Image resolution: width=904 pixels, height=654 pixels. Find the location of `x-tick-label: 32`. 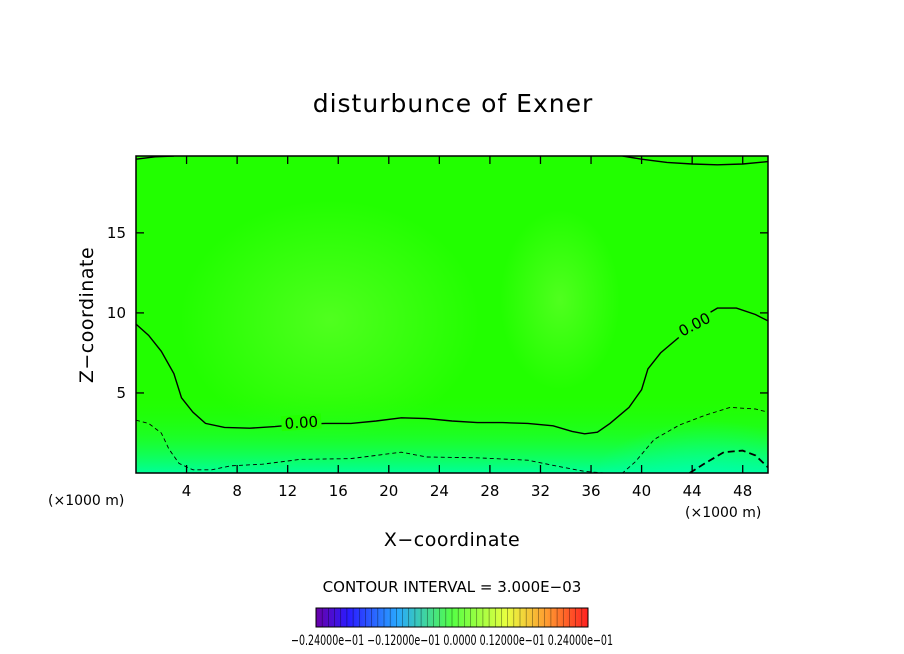

x-tick-label: 32 is located at coordinates (540, 491).